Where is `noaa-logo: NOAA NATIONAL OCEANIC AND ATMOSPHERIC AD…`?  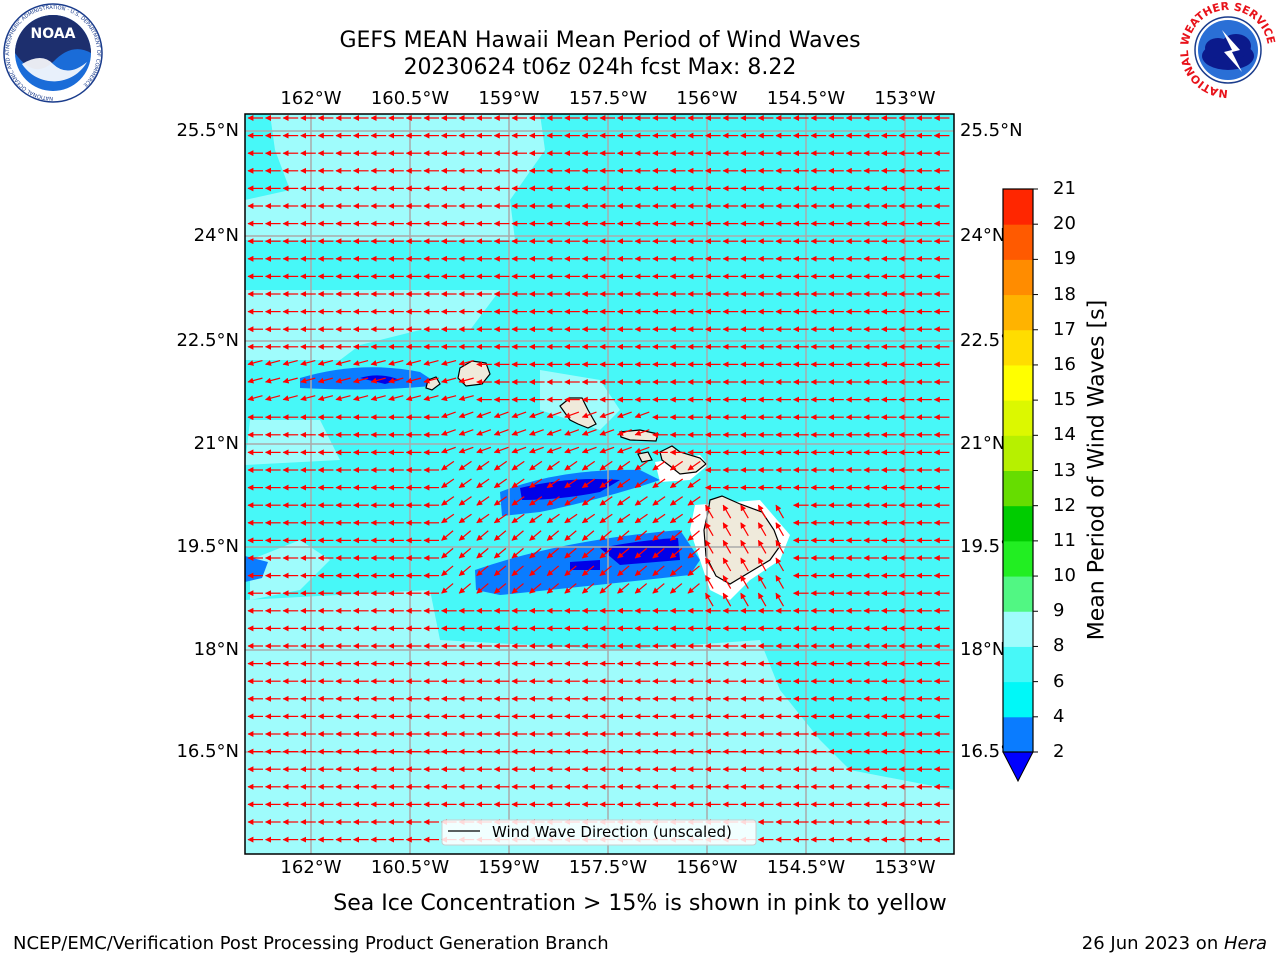 noaa-logo: NOAA NATIONAL OCEANIC AND ATMOSPHERIC AD… is located at coordinates (53, 53).